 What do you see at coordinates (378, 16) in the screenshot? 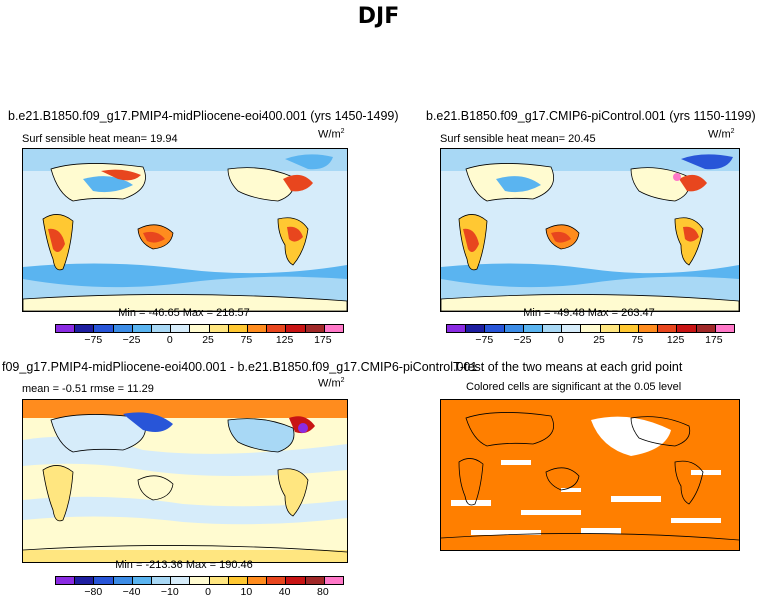
I see `figure-title: DJF` at bounding box center [378, 16].